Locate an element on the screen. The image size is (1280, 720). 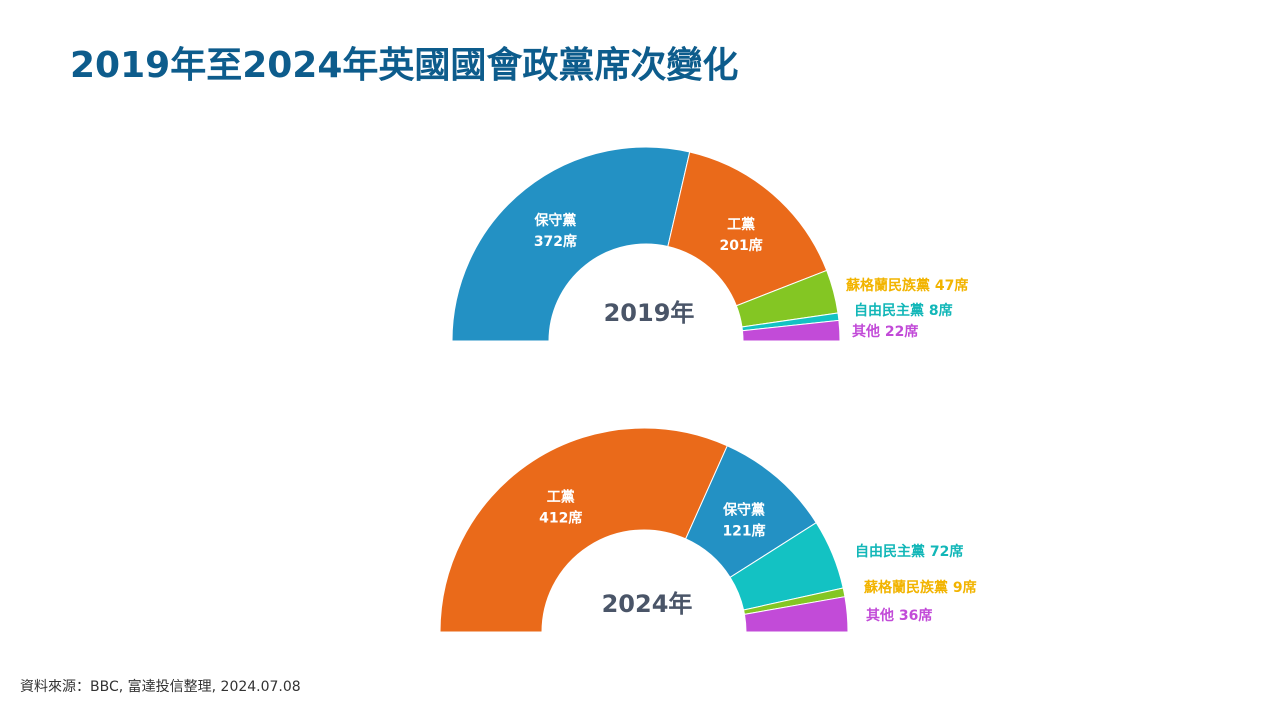
slice-outside-label: 自由民主黨 8席 is located at coordinates (903, 310).